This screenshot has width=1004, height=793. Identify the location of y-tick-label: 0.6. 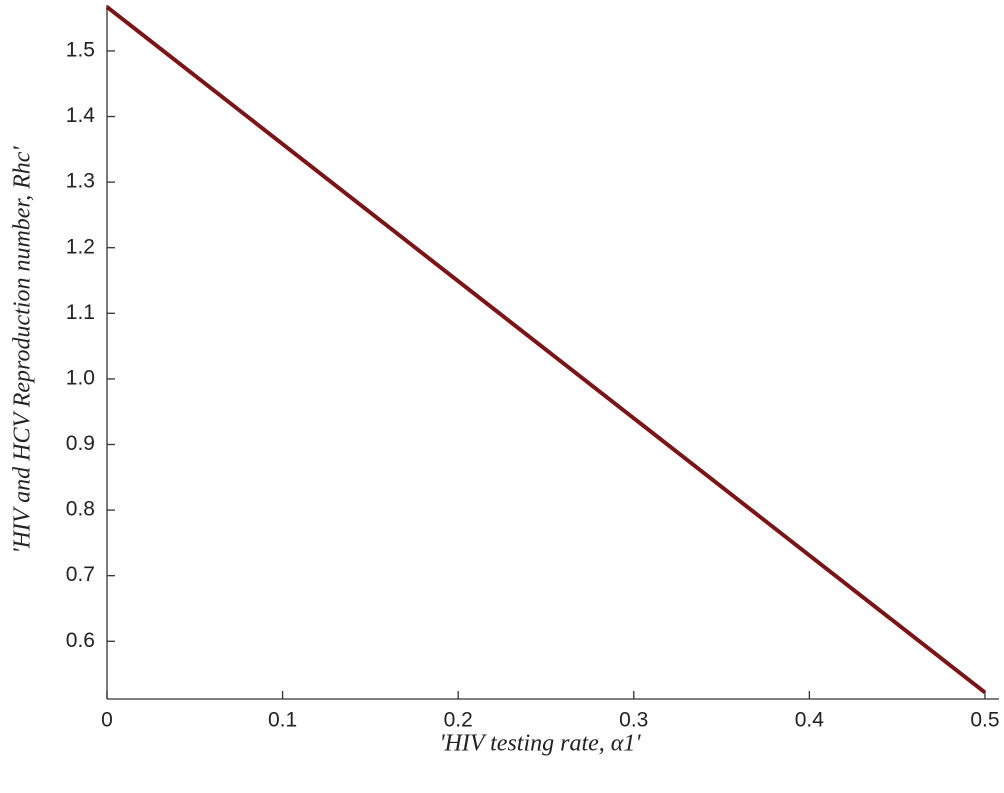
(80, 640).